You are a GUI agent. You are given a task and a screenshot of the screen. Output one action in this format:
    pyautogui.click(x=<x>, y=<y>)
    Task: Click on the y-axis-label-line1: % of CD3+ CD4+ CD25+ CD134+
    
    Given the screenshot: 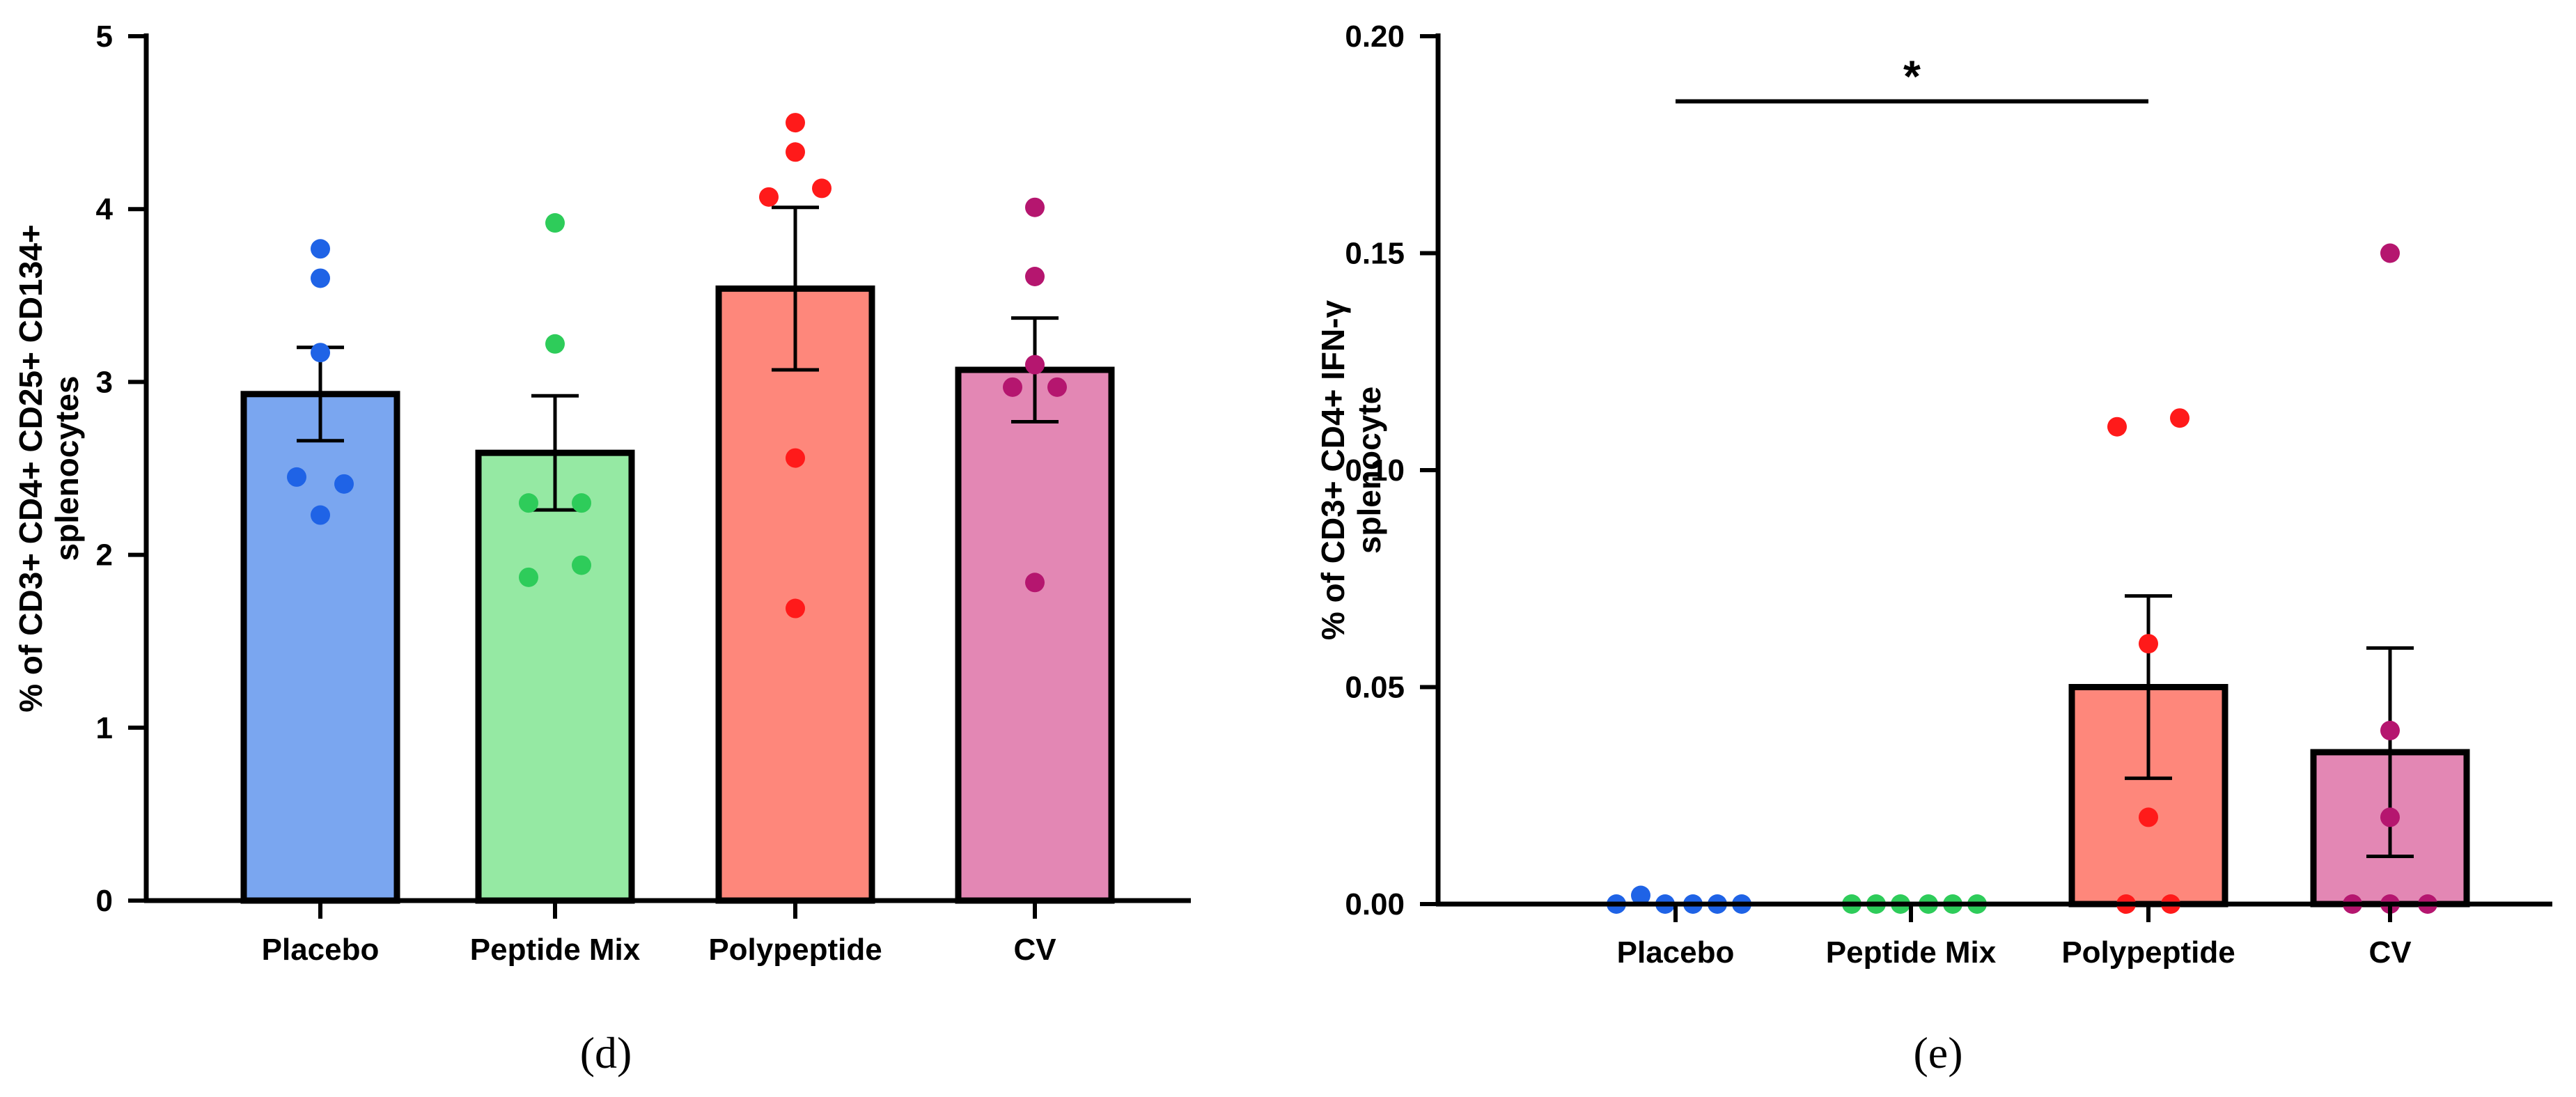 What is the action you would take?
    pyautogui.click(x=31, y=469)
    